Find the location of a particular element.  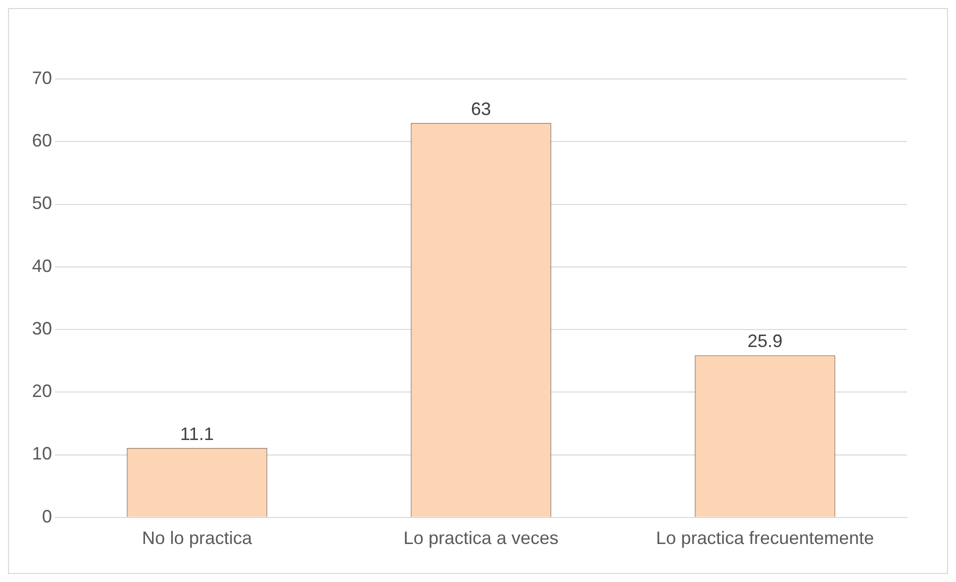

y-tick-label: 60 is located at coordinates (42, 140).